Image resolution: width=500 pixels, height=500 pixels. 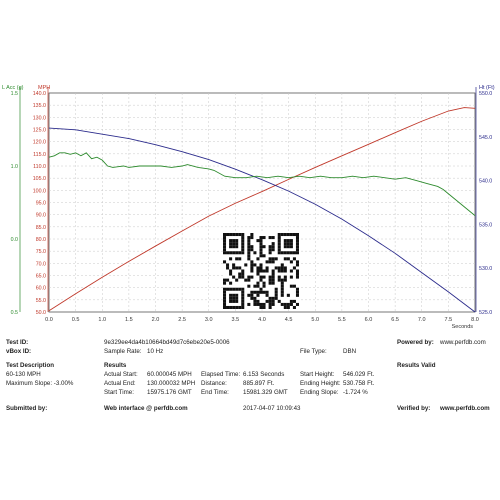 I want to click on x-tick-label: 0.0, so click(x=49, y=320).